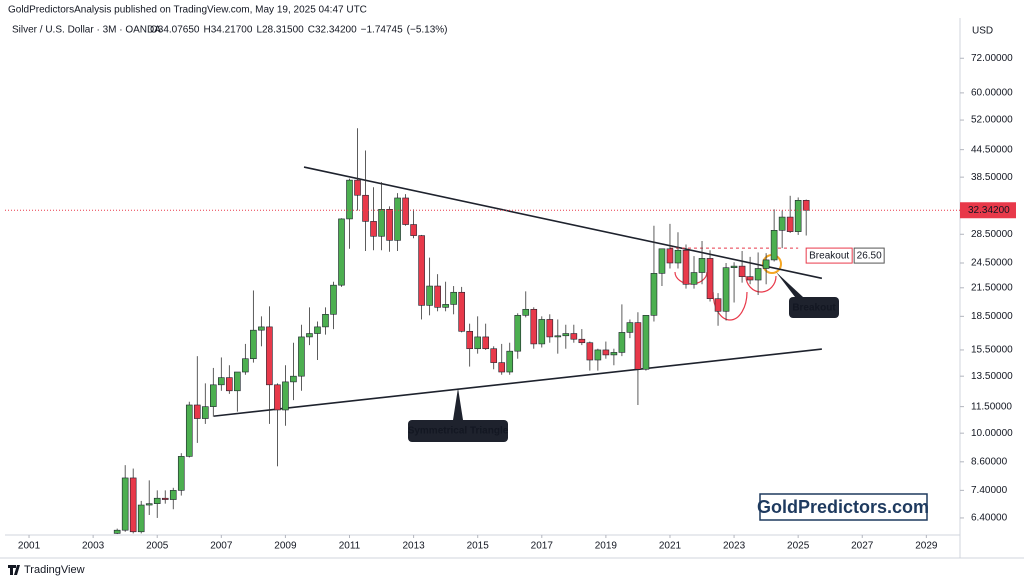  Describe the element at coordinates (54, 570) in the screenshot. I see `footer-brand: TradingView` at that location.